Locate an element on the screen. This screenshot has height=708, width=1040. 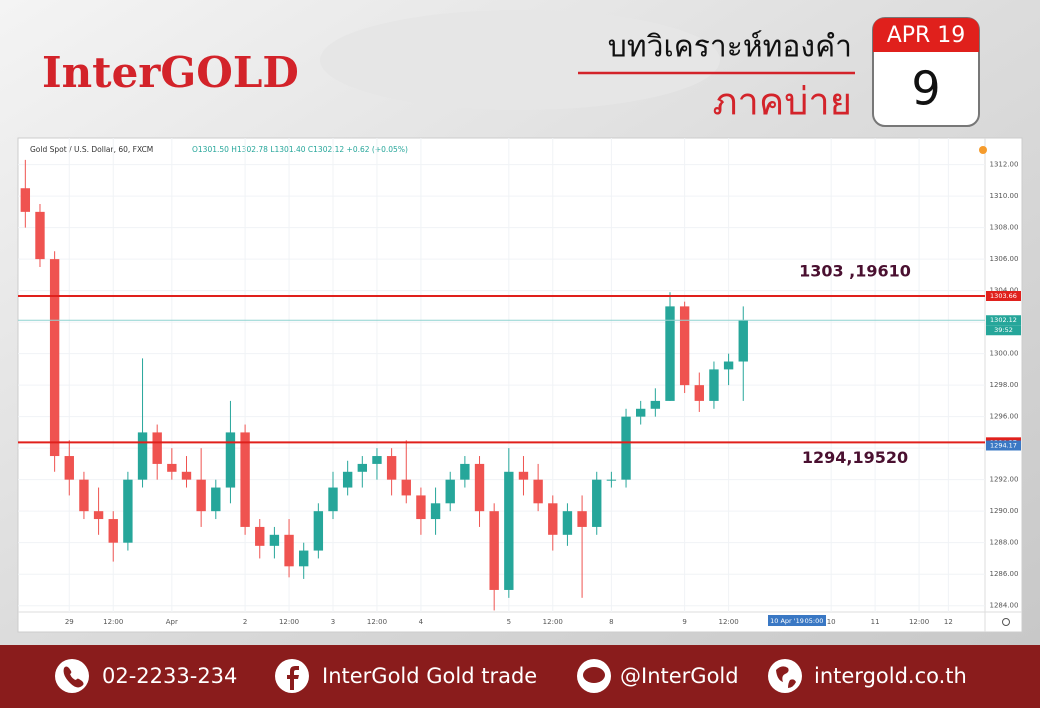
level-annotation: 1294,19520 is located at coordinates (855, 457).